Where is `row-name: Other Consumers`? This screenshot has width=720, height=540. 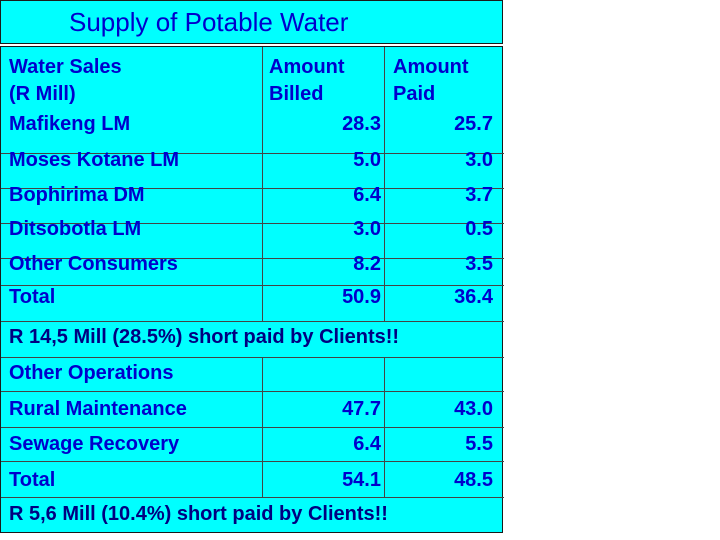 row-name: Other Consumers is located at coordinates (93, 264).